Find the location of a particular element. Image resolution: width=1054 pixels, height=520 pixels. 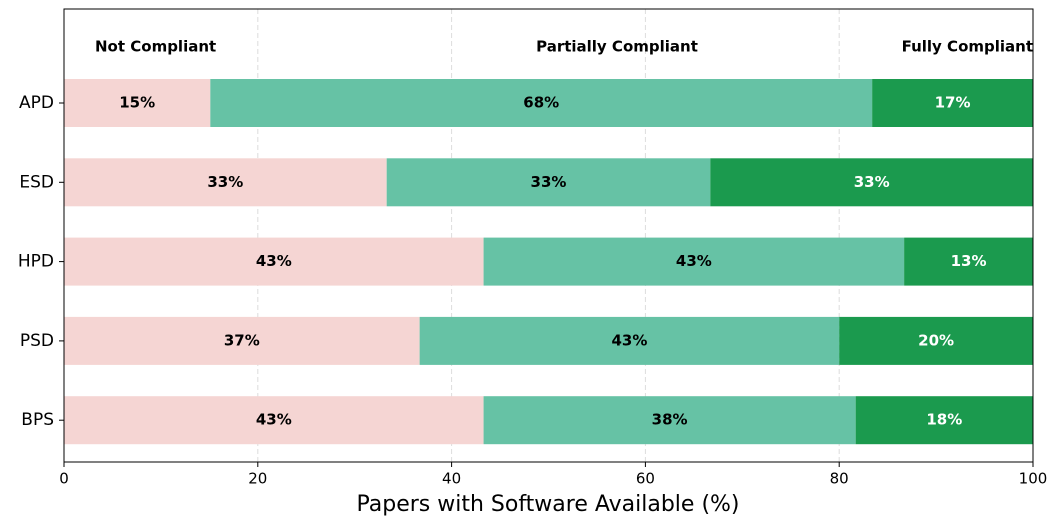

value-label: 20% is located at coordinates (936, 340).